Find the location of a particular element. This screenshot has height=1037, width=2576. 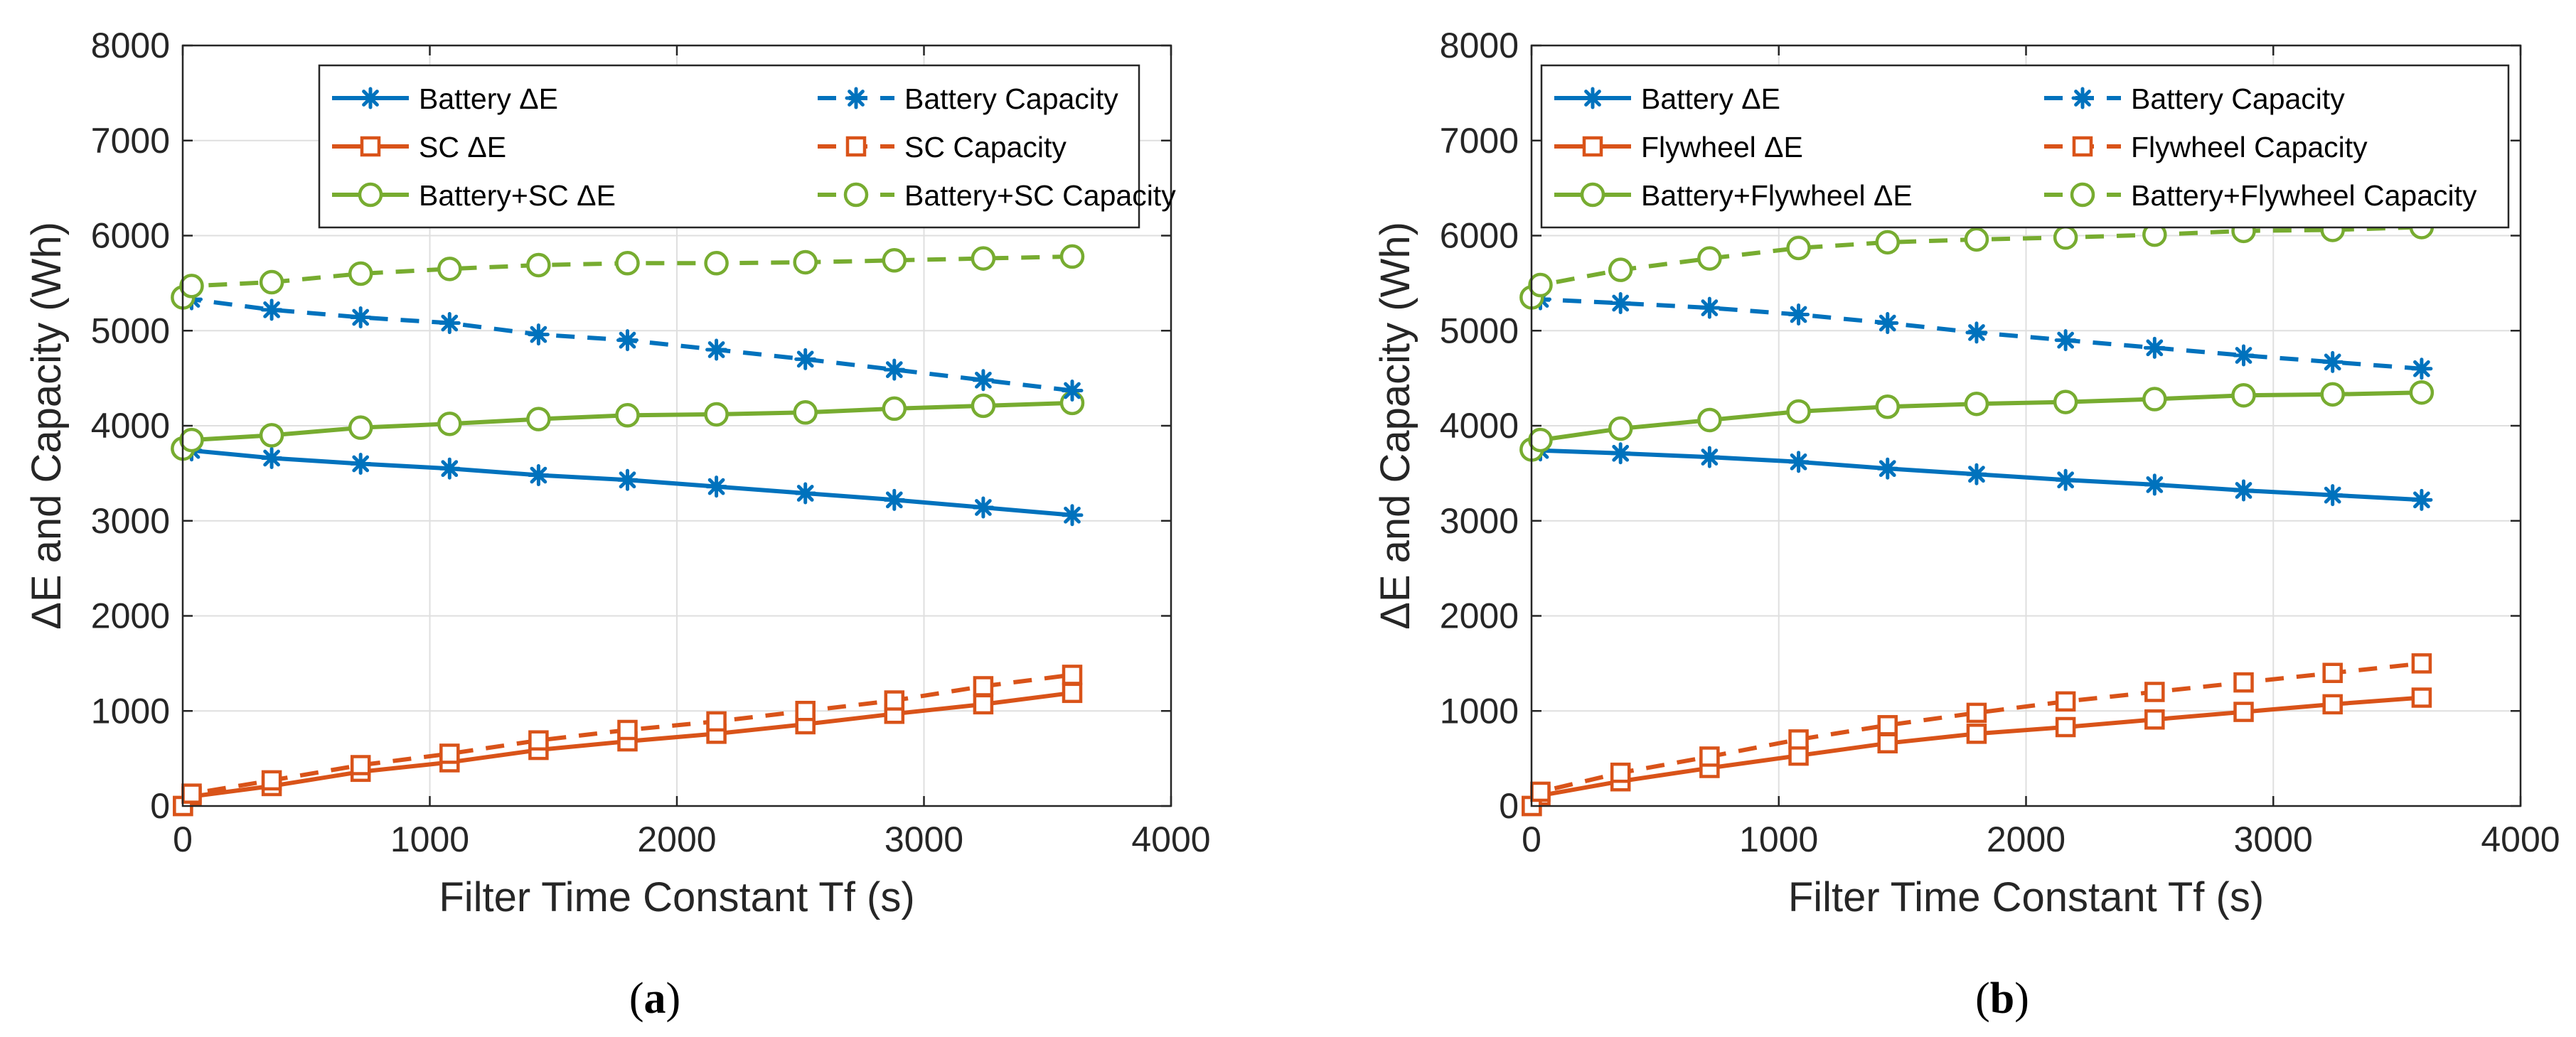

legend-label: Flywheel ΔE is located at coordinates (1722, 147).